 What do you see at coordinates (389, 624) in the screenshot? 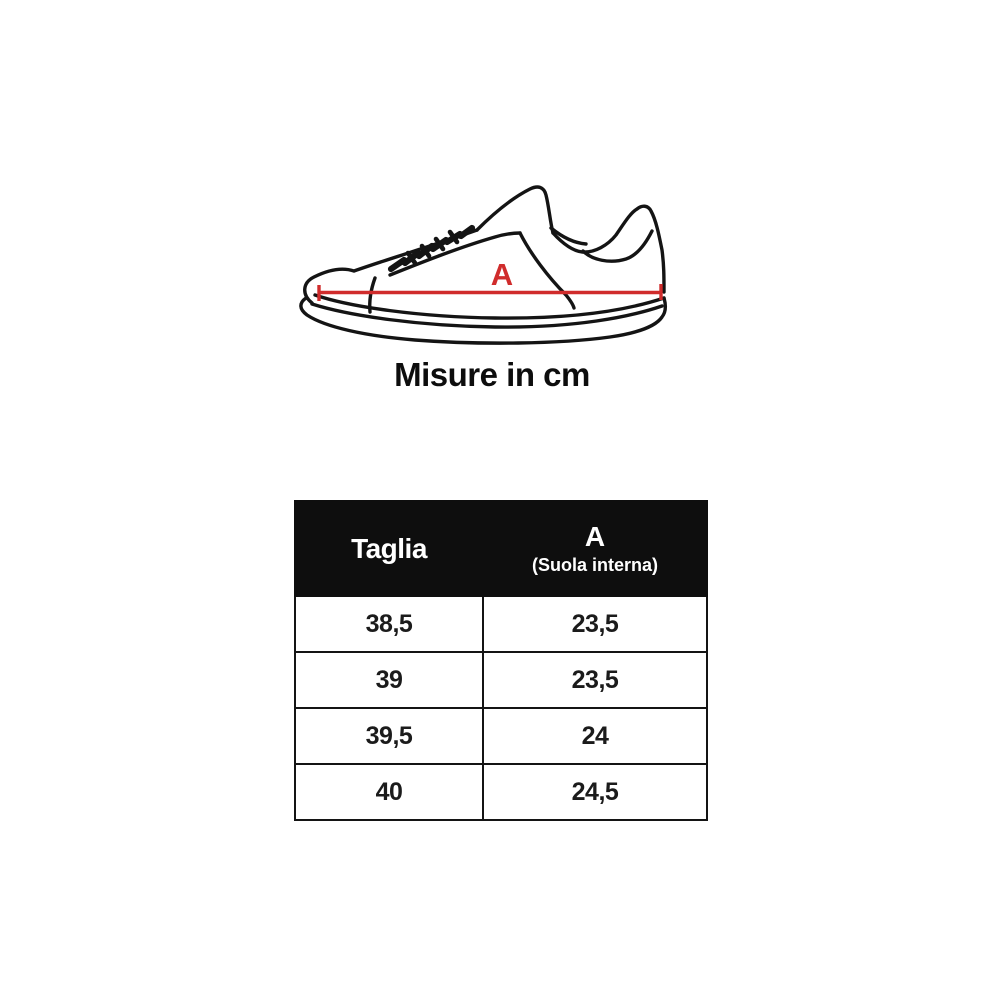
I see `cell-size: 38,5` at bounding box center [389, 624].